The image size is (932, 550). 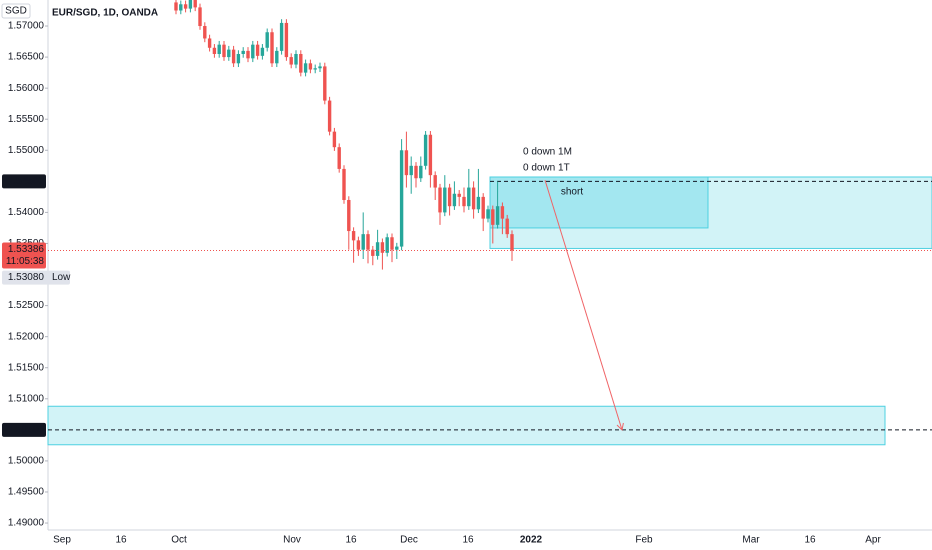 What do you see at coordinates (62, 540) in the screenshot?
I see `x-tick-label: Sep` at bounding box center [62, 540].